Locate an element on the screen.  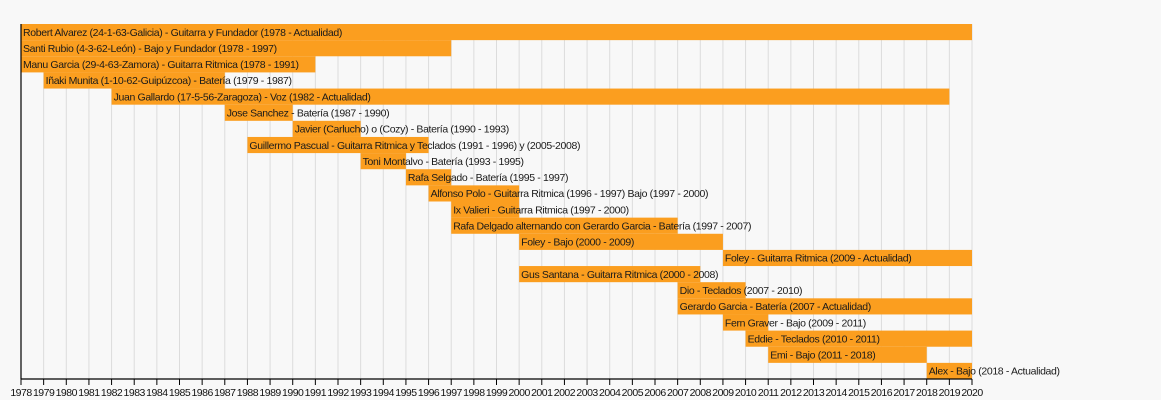
bar-label: Eddie - Teclados (2010 - 2011) is located at coordinates (814, 339).